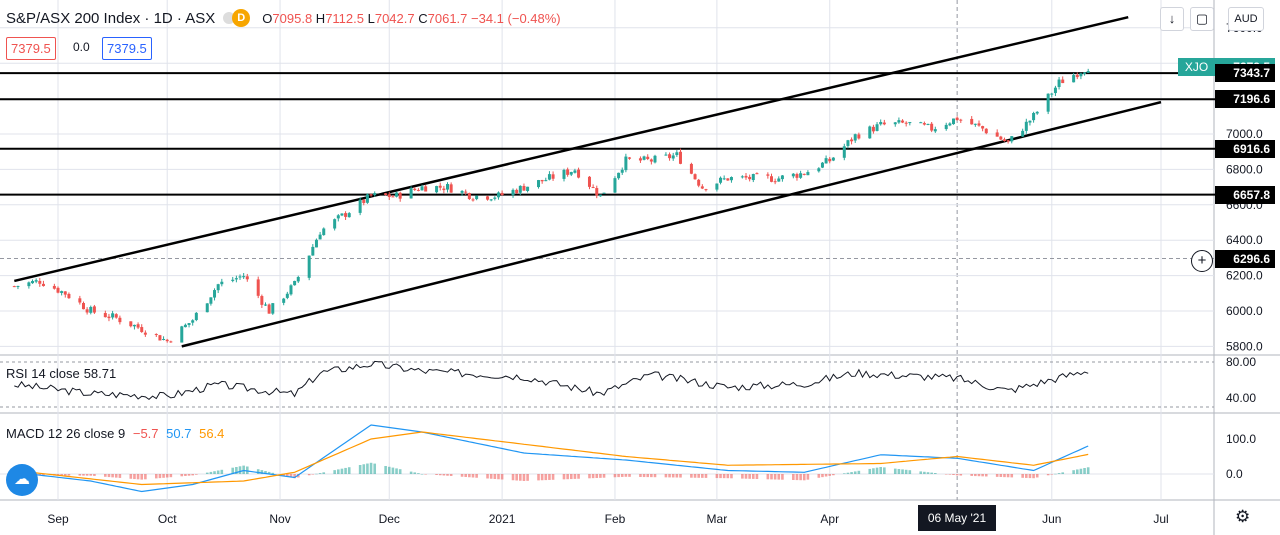  What do you see at coordinates (1246, 19) in the screenshot?
I see `currency-button: AUD` at bounding box center [1246, 19].